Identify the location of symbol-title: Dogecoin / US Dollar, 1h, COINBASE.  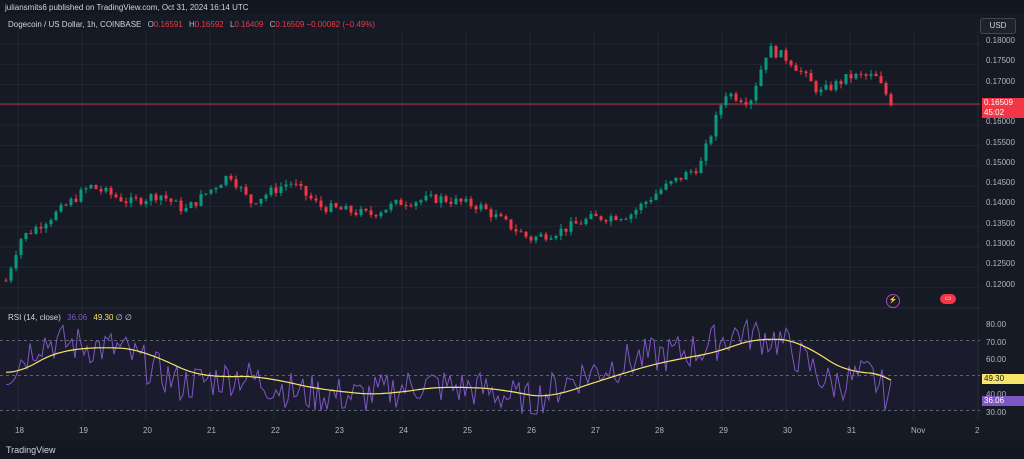
(75, 24).